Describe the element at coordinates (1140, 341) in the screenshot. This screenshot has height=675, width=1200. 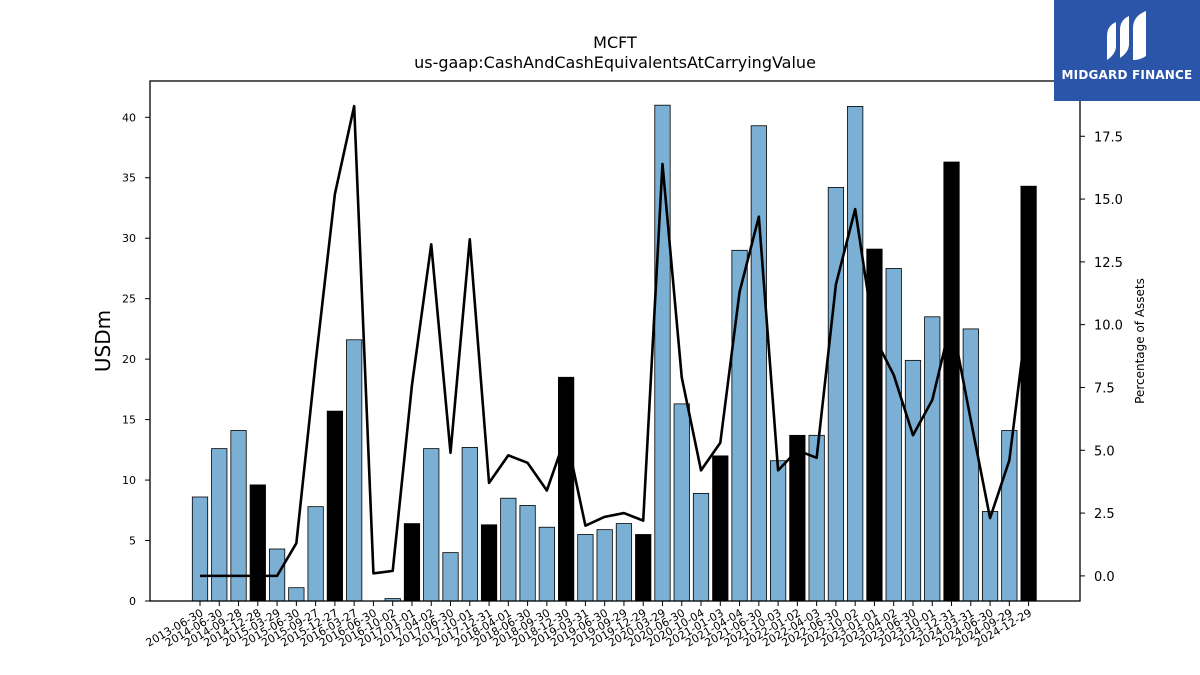
I see `y2-axis-label: Percentage of Assets` at that location.